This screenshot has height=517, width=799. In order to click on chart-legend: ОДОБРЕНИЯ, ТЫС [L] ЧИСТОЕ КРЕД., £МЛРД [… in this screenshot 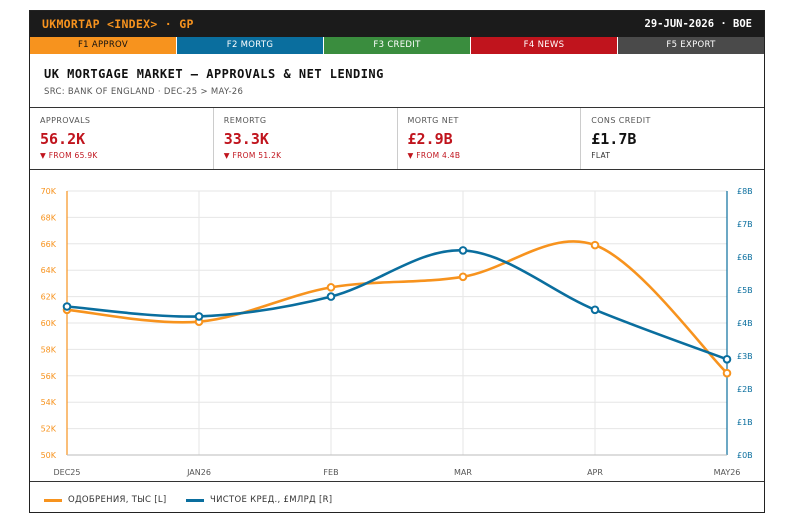, I will do `click(397, 496)`.